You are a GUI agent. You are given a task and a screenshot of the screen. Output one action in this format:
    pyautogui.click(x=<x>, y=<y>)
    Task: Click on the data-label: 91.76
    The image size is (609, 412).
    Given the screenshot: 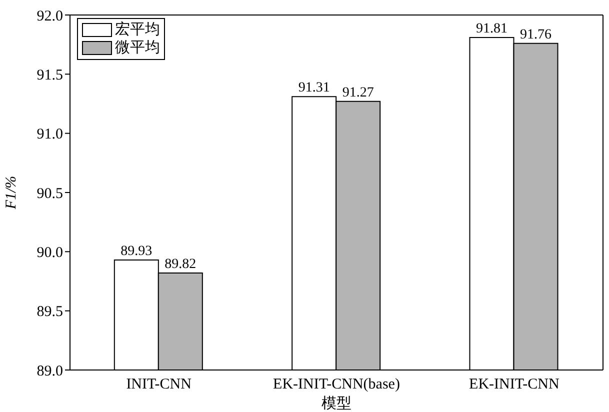 What is the action you would take?
    pyautogui.click(x=536, y=34)
    